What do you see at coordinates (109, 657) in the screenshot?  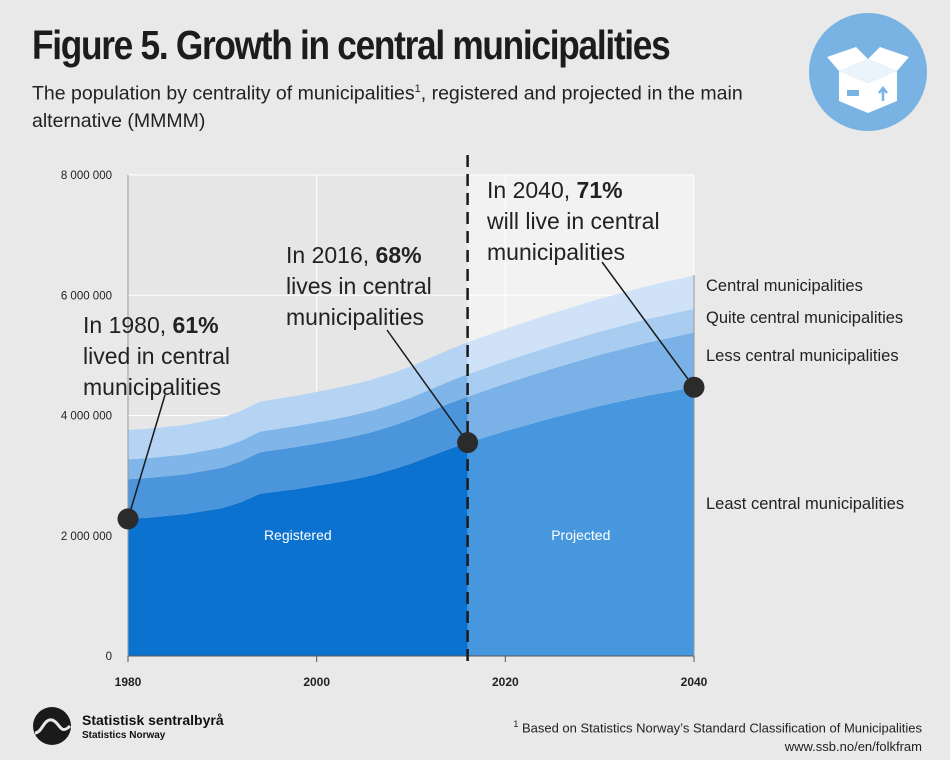 I see `y-tick-label: 0` at bounding box center [109, 657].